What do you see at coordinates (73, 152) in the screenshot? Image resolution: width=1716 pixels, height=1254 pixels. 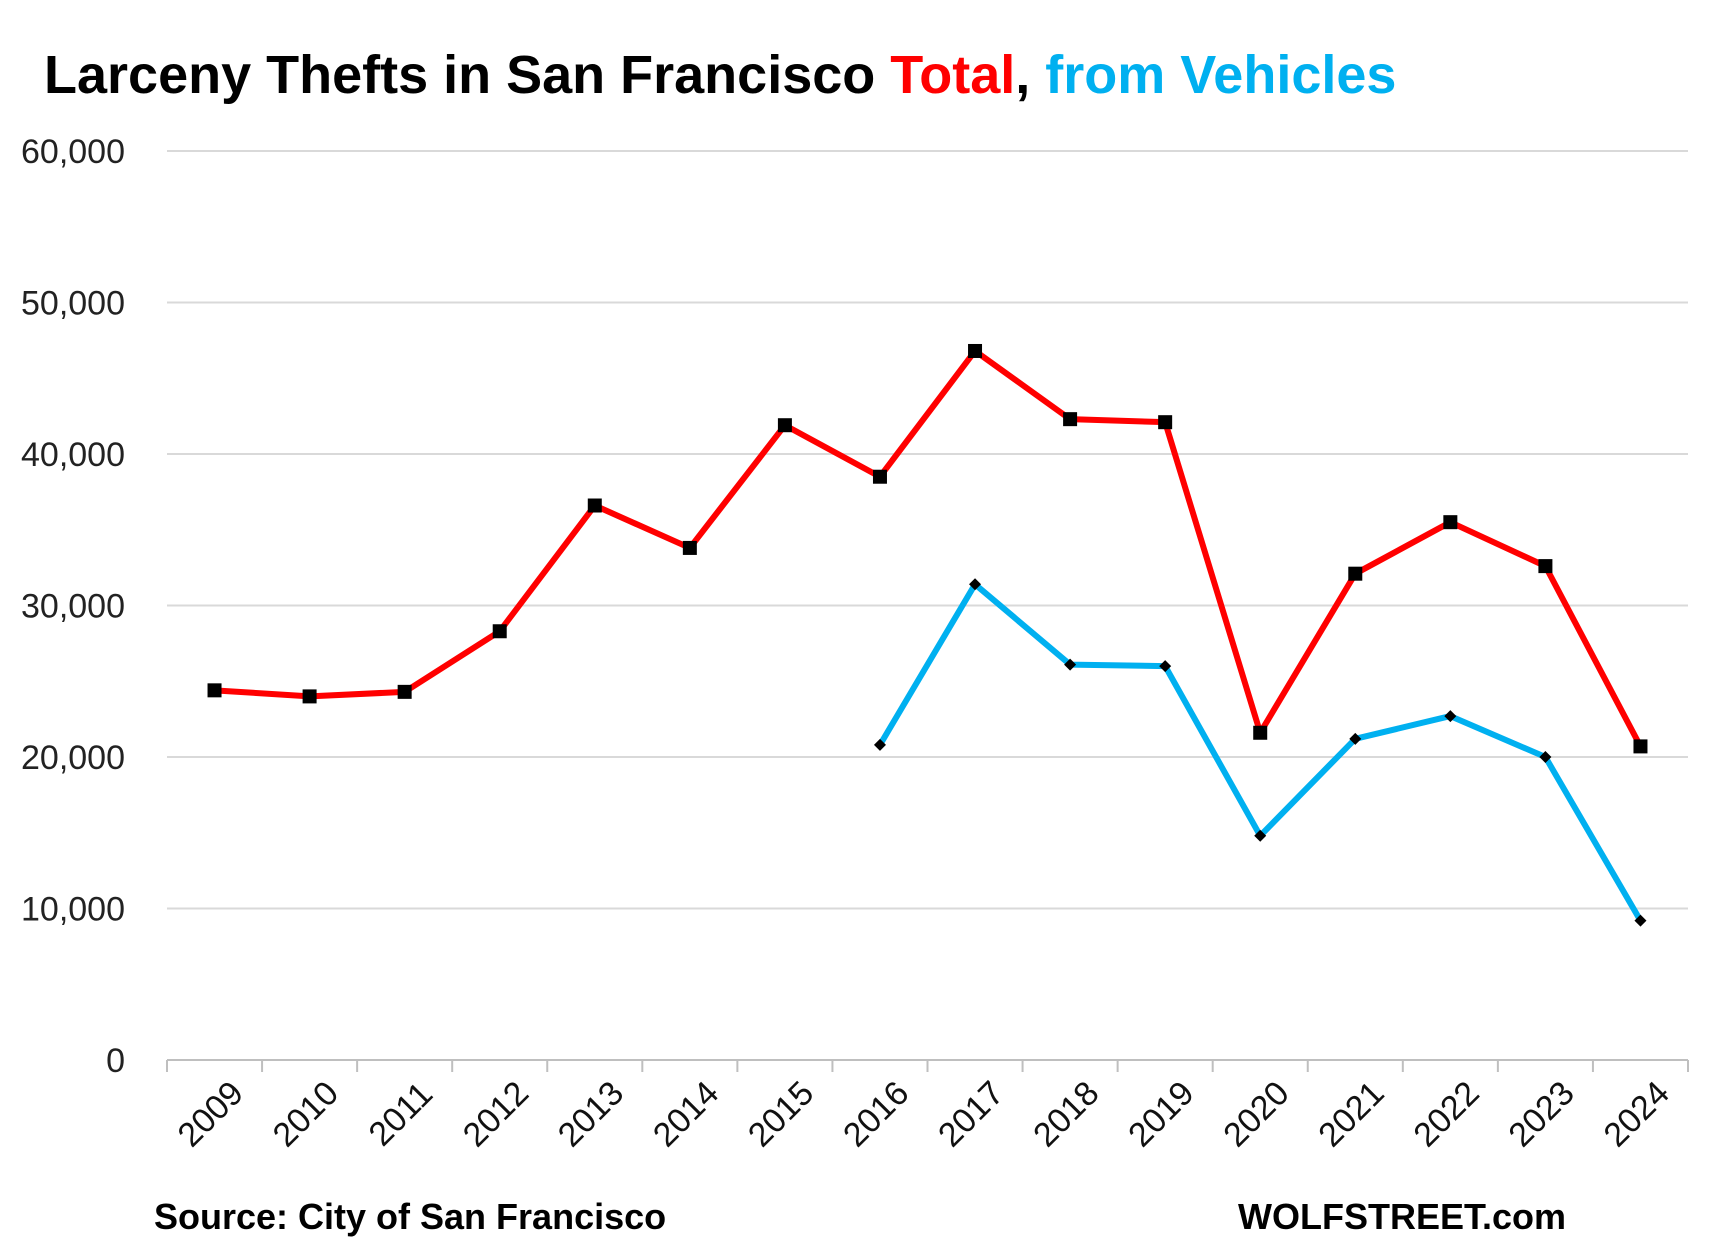 I see `y-tick-label: 60,000` at bounding box center [73, 152].